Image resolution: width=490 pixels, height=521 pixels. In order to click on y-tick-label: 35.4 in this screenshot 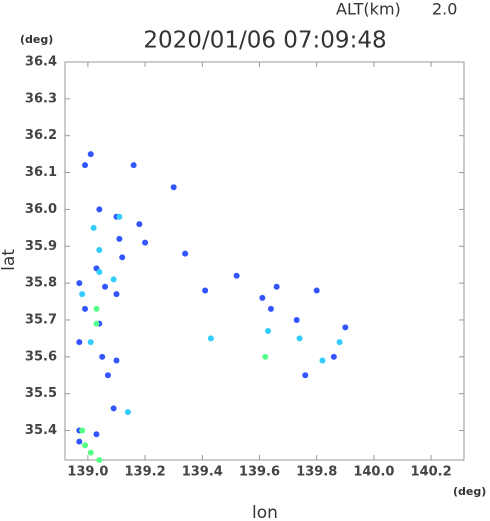, I will do `click(41, 430)`.